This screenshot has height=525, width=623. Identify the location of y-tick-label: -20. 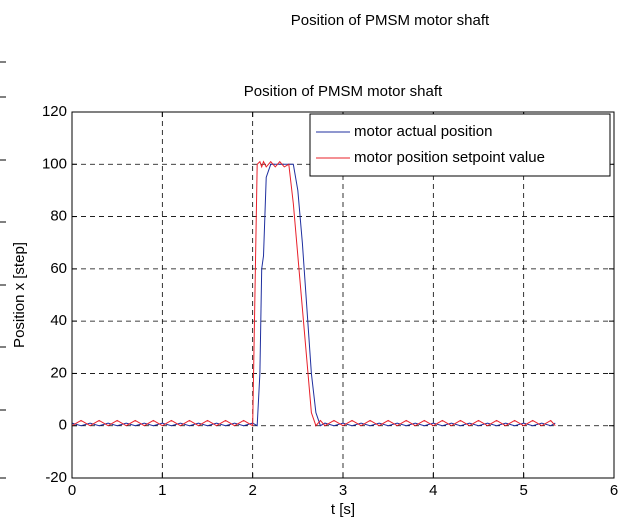
(56, 477).